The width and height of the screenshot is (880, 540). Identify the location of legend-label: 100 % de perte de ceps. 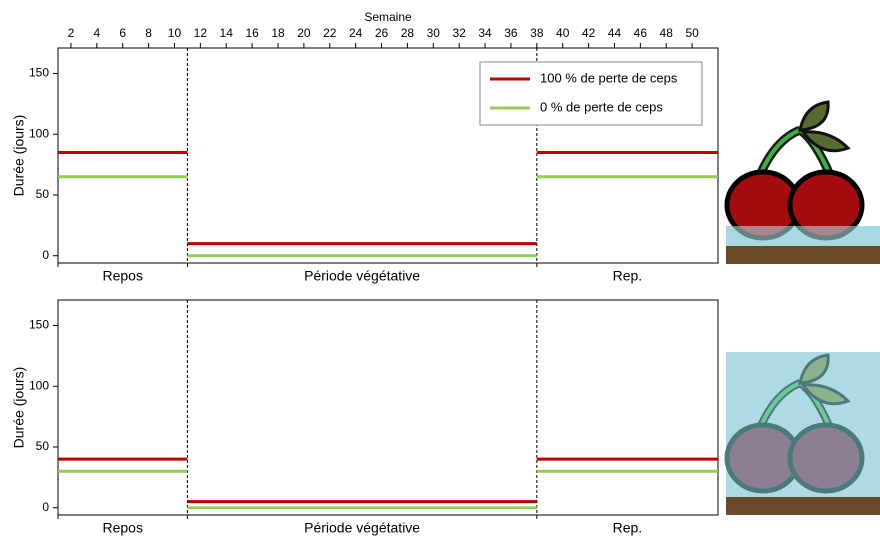
(609, 77).